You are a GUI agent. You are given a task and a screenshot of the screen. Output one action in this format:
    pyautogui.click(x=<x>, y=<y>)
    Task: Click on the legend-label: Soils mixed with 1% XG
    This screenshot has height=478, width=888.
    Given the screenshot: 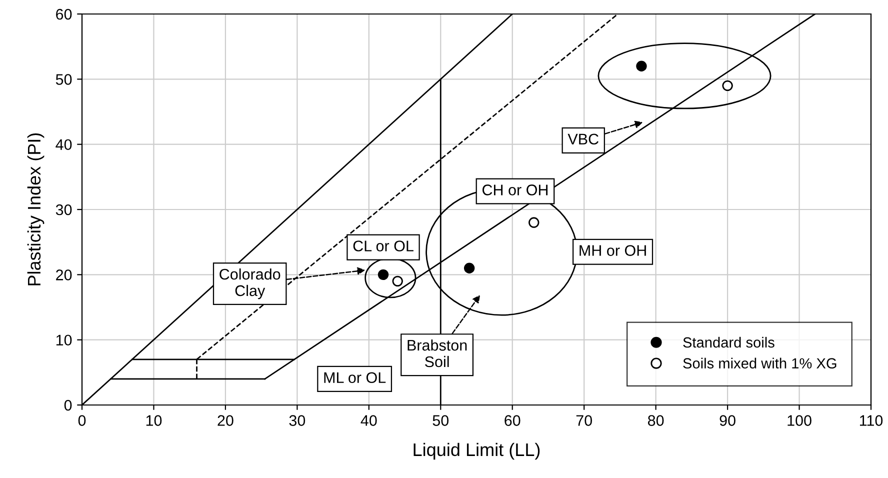 What is the action you would take?
    pyautogui.click(x=759, y=363)
    